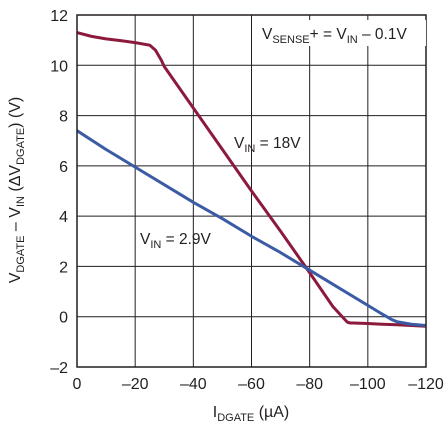 The width and height of the screenshot is (446, 427). I want to click on y-axis-label: VDGATE – VIN (ΔVDGATE) (V), so click(17, 190).